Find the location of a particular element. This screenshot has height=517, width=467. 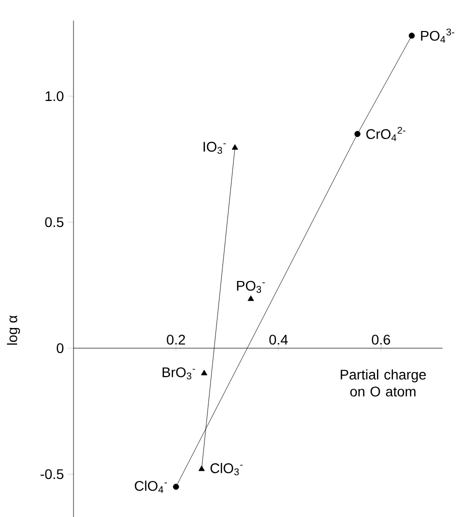

annotation: IO$_{3}$- is located at coordinates (215, 148).